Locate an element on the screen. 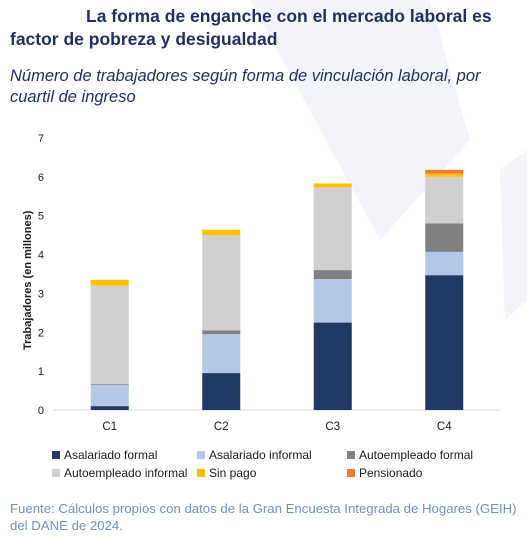 The height and width of the screenshot is (538, 527). y-tick-label: 7 is located at coordinates (41, 139).